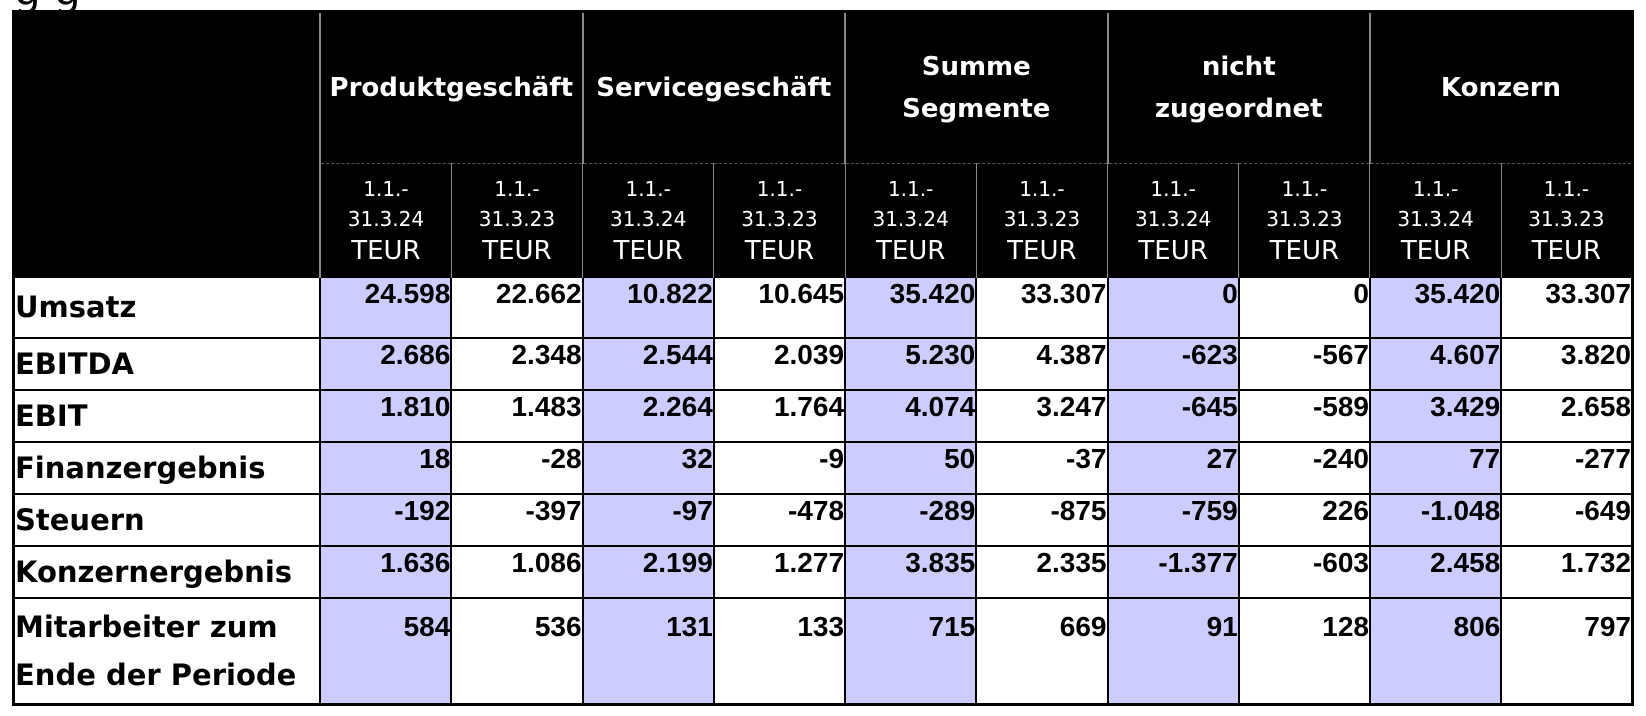  What do you see at coordinates (1041, 417) in the screenshot?
I see `value-cell: 3.247` at bounding box center [1041, 417].